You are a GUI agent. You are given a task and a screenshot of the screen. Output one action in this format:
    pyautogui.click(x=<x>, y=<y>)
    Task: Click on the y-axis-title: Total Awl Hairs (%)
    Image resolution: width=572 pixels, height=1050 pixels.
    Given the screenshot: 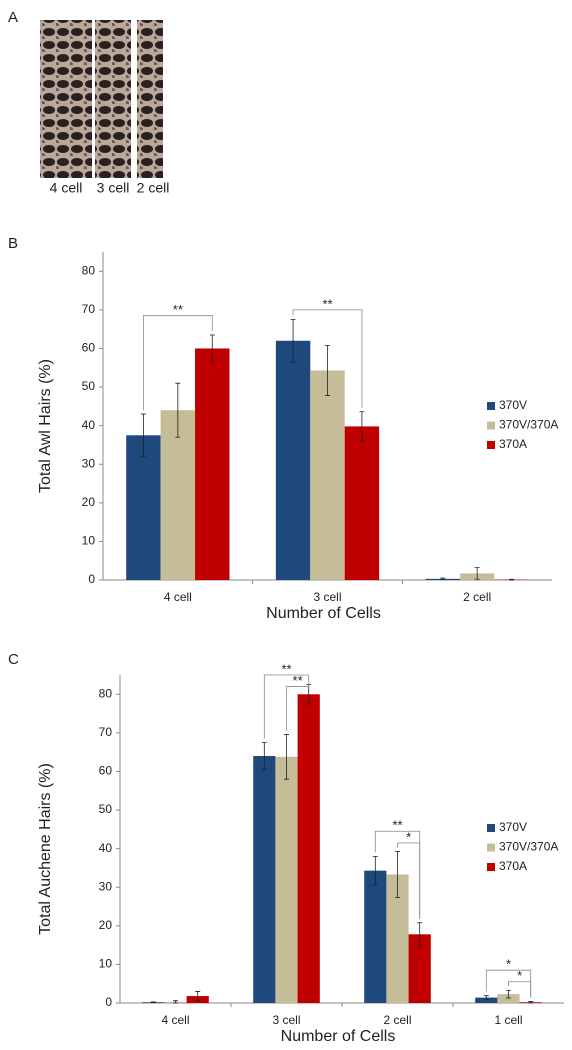 What is the action you would take?
    pyautogui.click(x=45, y=426)
    